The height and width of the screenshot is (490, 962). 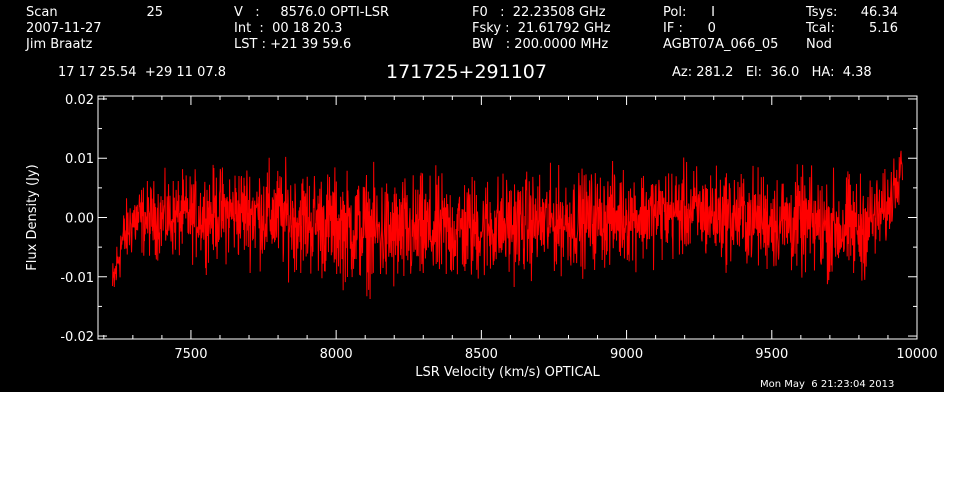 What do you see at coordinates (507, 372) in the screenshot?
I see `x-axis-label: LSR Velocity (km/s) OPTICAL` at bounding box center [507, 372].